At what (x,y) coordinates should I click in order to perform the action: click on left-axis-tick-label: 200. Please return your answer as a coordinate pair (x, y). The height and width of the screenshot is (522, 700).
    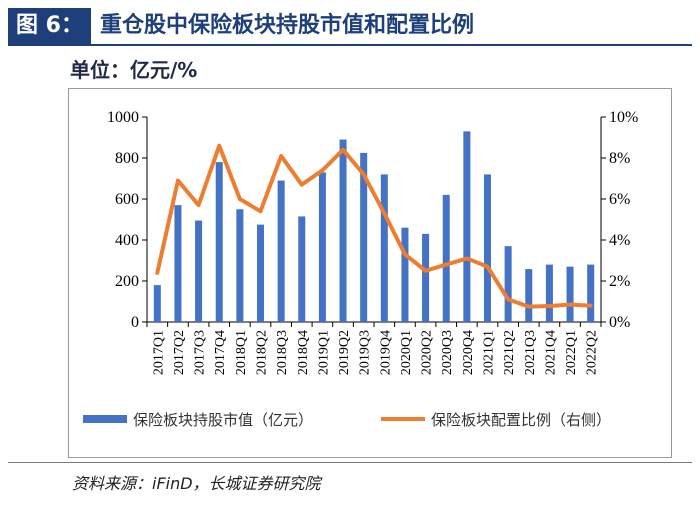
    Looking at the image, I should click on (127, 281).